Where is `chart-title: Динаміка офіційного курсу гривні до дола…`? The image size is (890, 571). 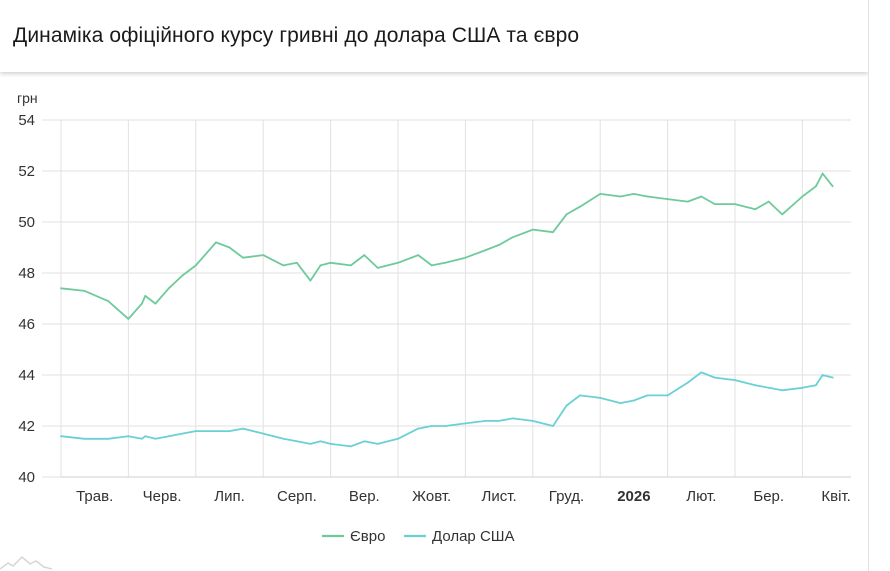 chart-title: Динаміка офіційного курсу гривні до дола… is located at coordinates (296, 35).